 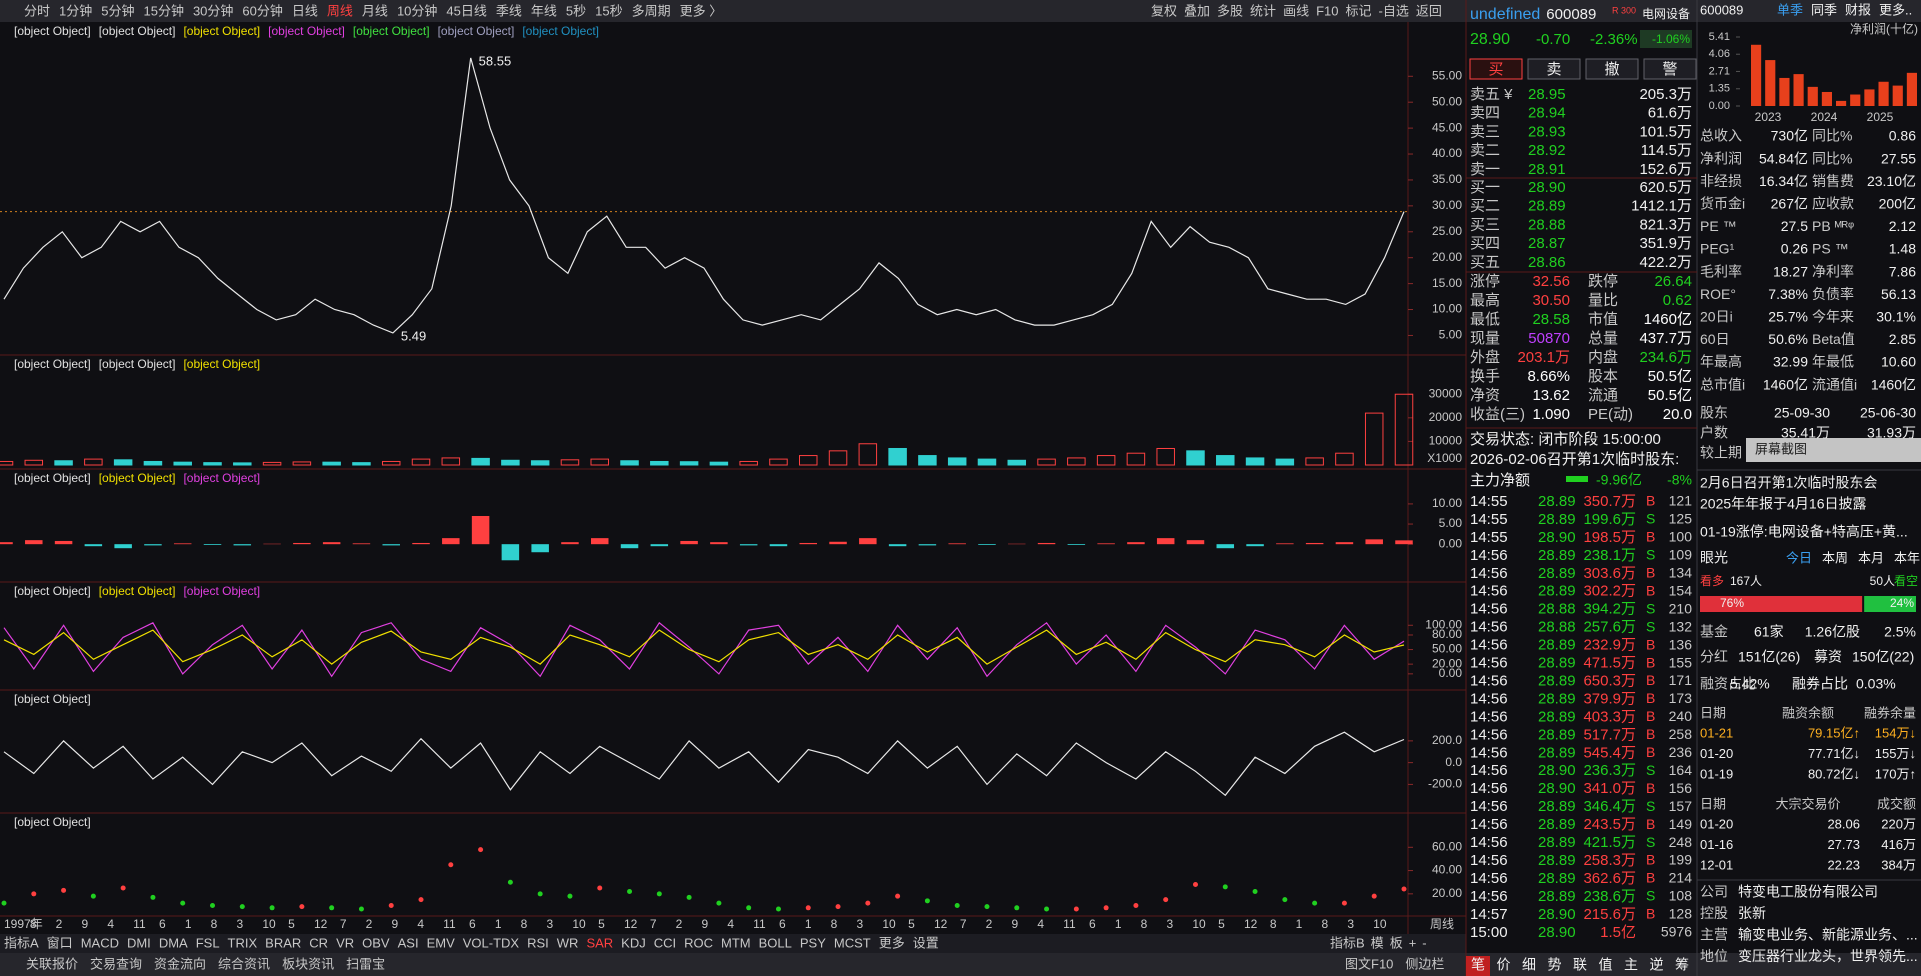 I want to click on quote-tab: 筹, so click(x=1682, y=965).